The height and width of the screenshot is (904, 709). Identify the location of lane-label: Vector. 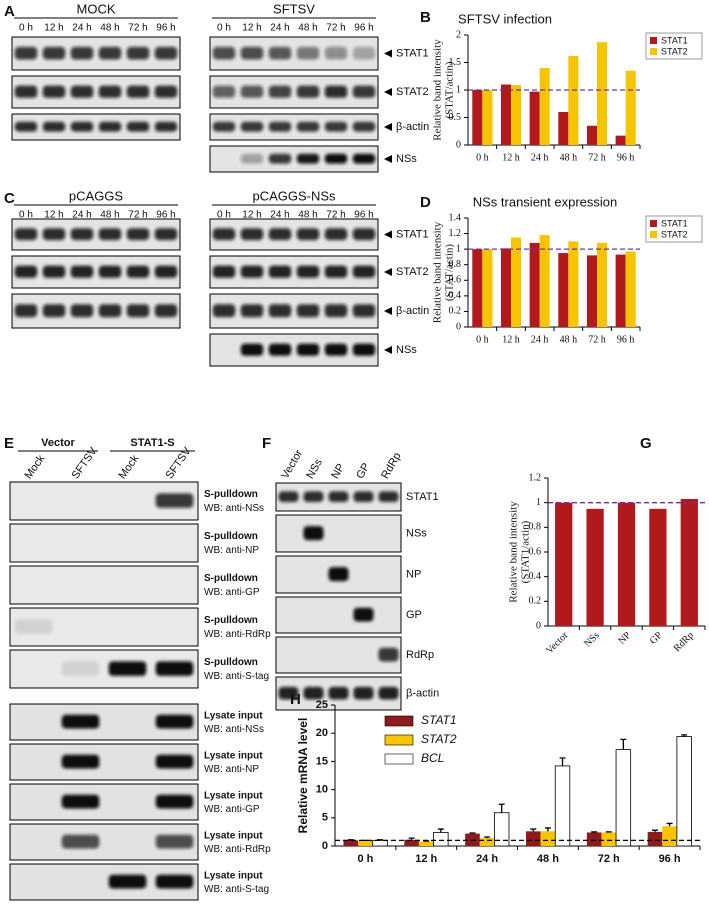
(292, 464).